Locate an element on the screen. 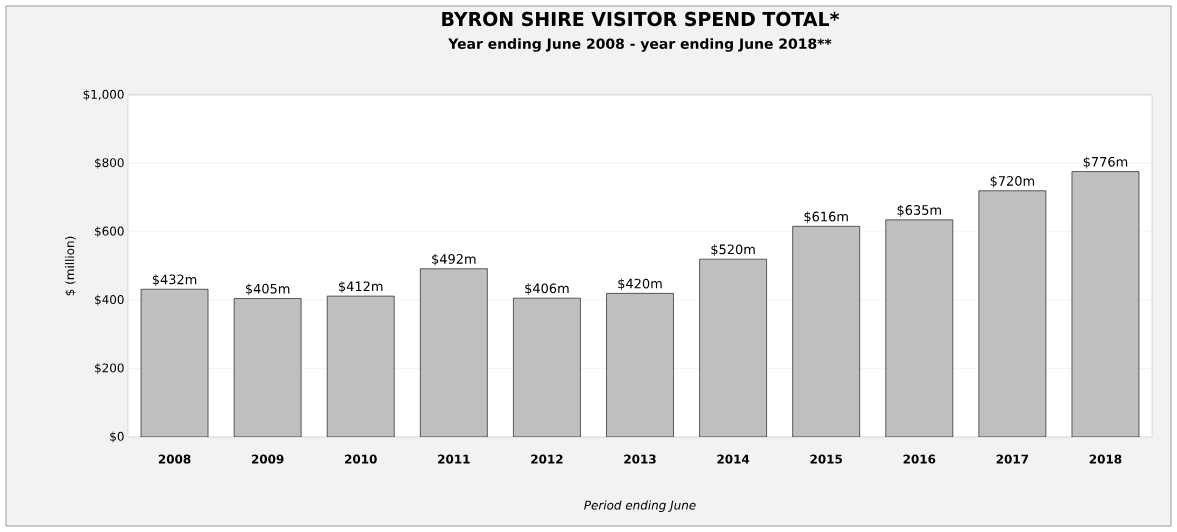 The image size is (1177, 532). x-tick-label: 2012 is located at coordinates (547, 459).